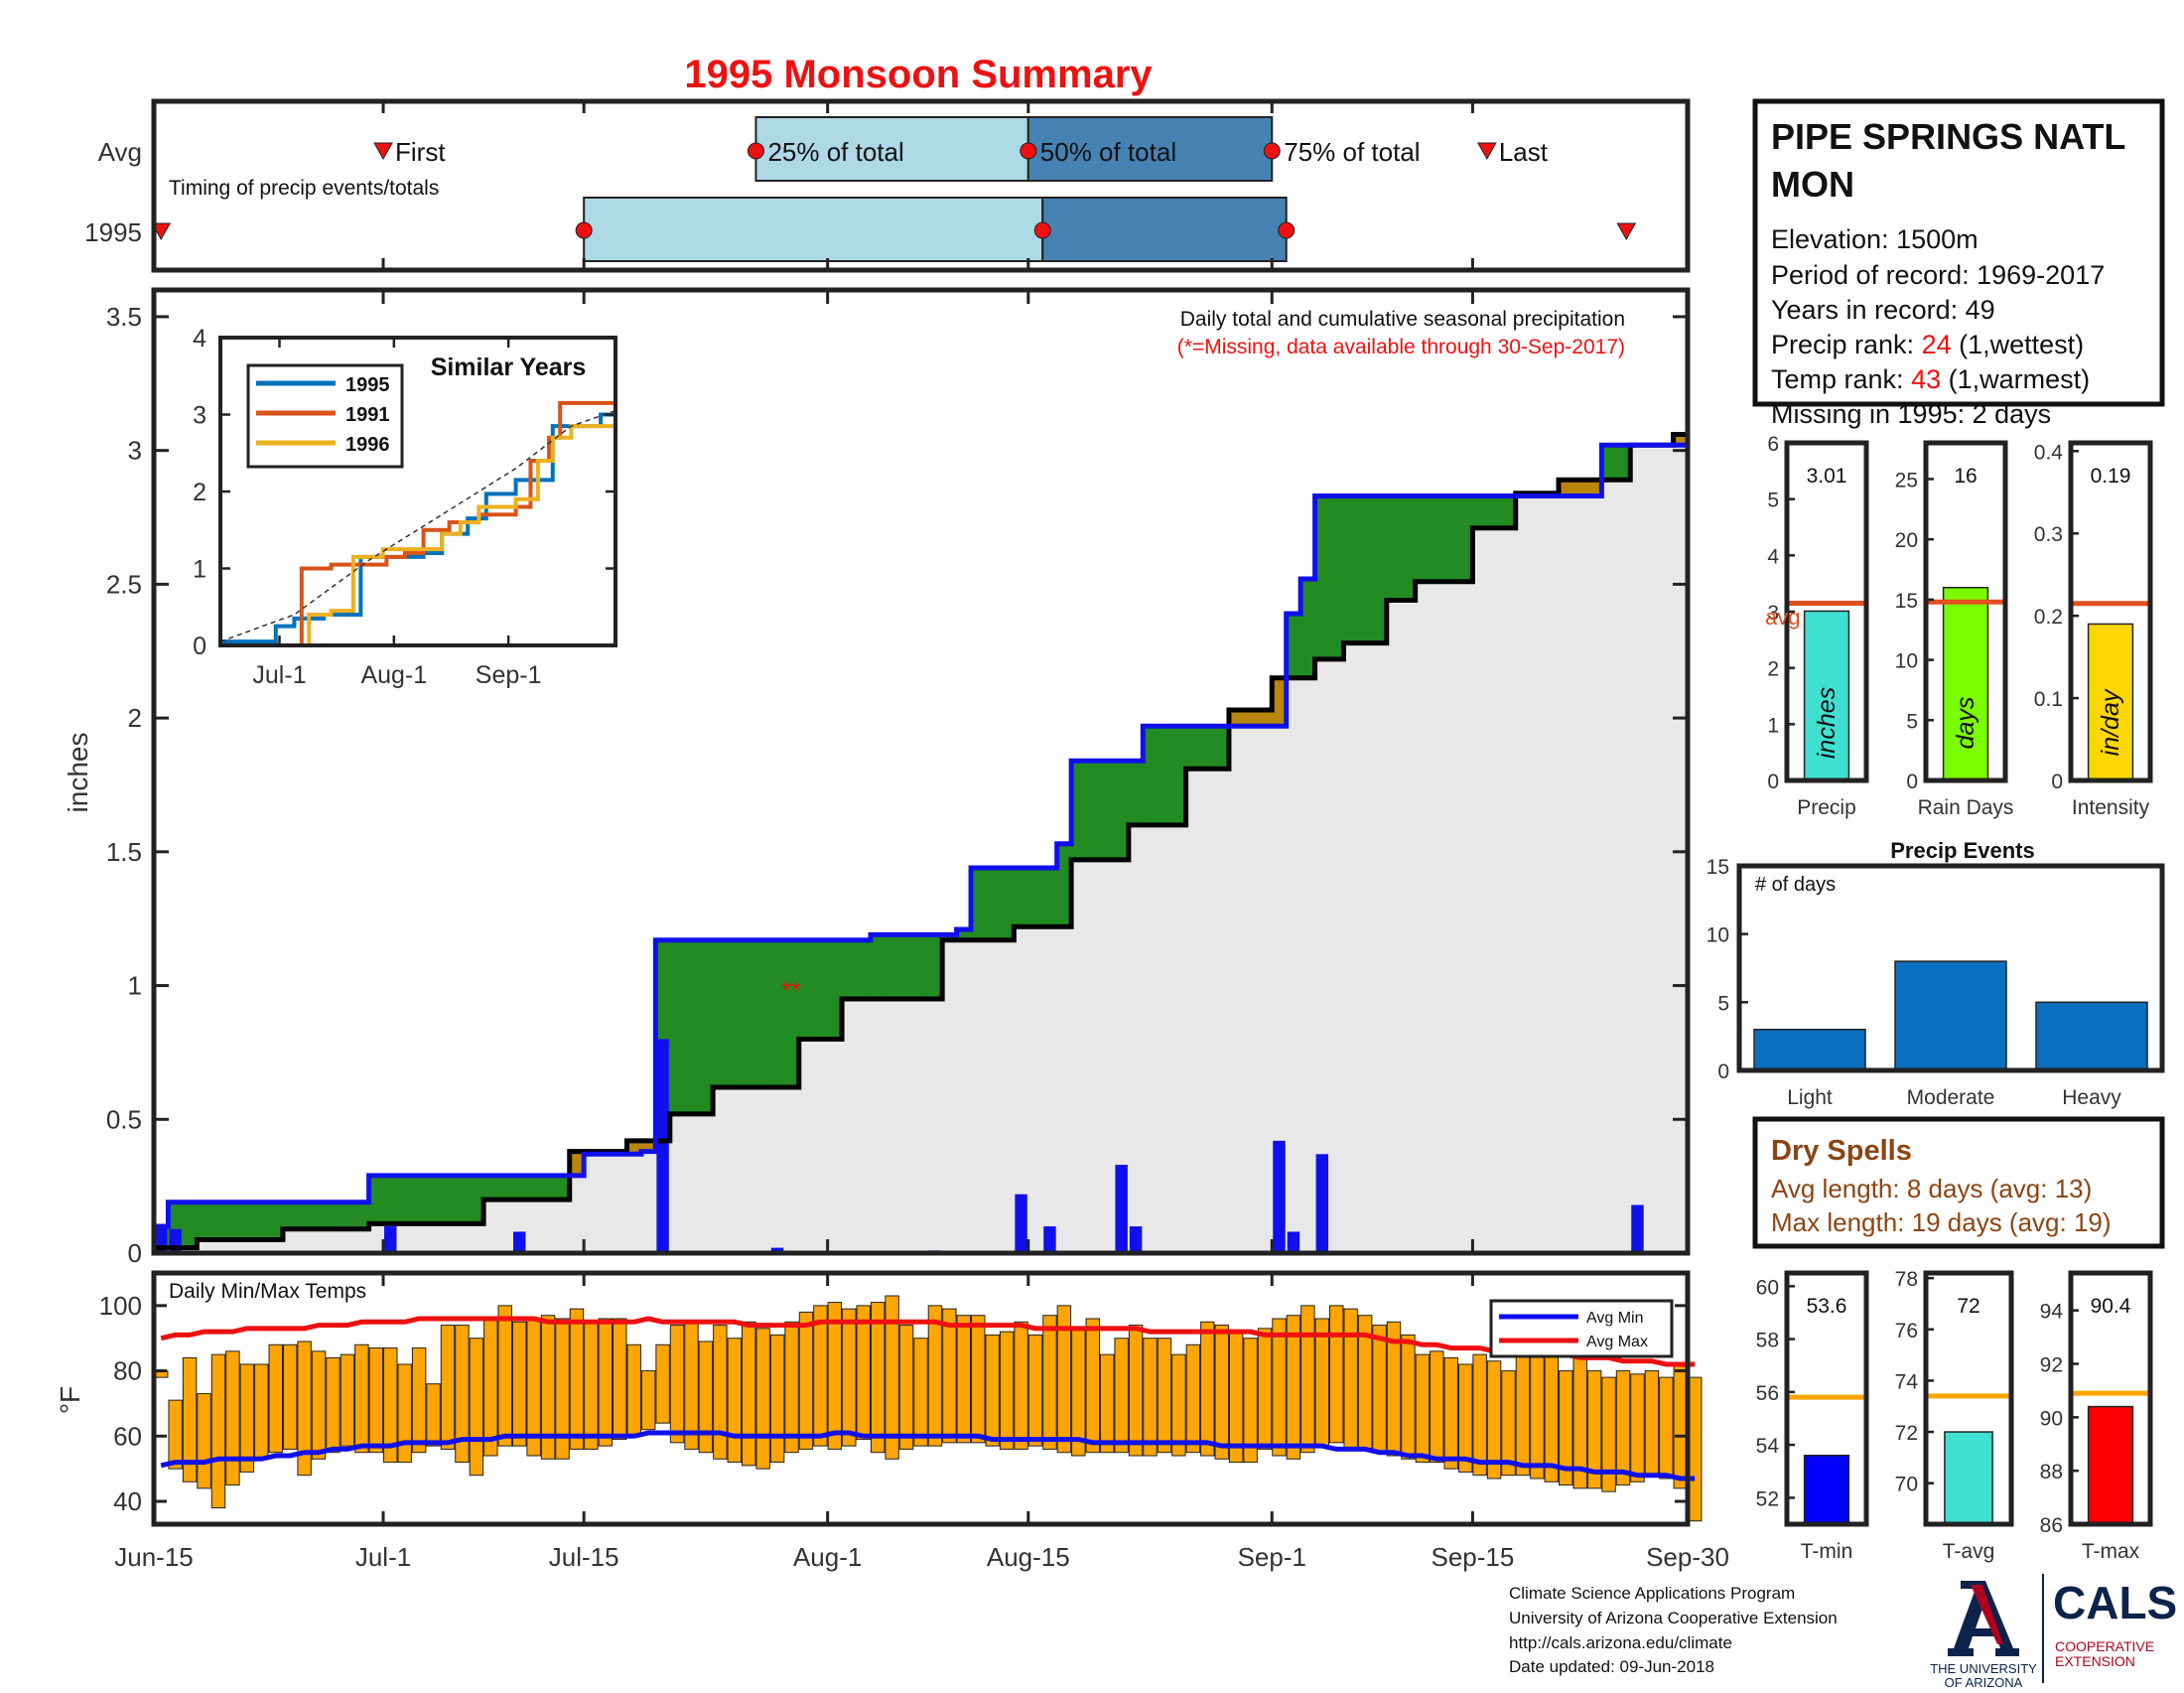 The width and height of the screenshot is (2184, 1693). What do you see at coordinates (1938, 275) in the screenshot?
I see `station-period: Period of record: 1969-2017` at bounding box center [1938, 275].